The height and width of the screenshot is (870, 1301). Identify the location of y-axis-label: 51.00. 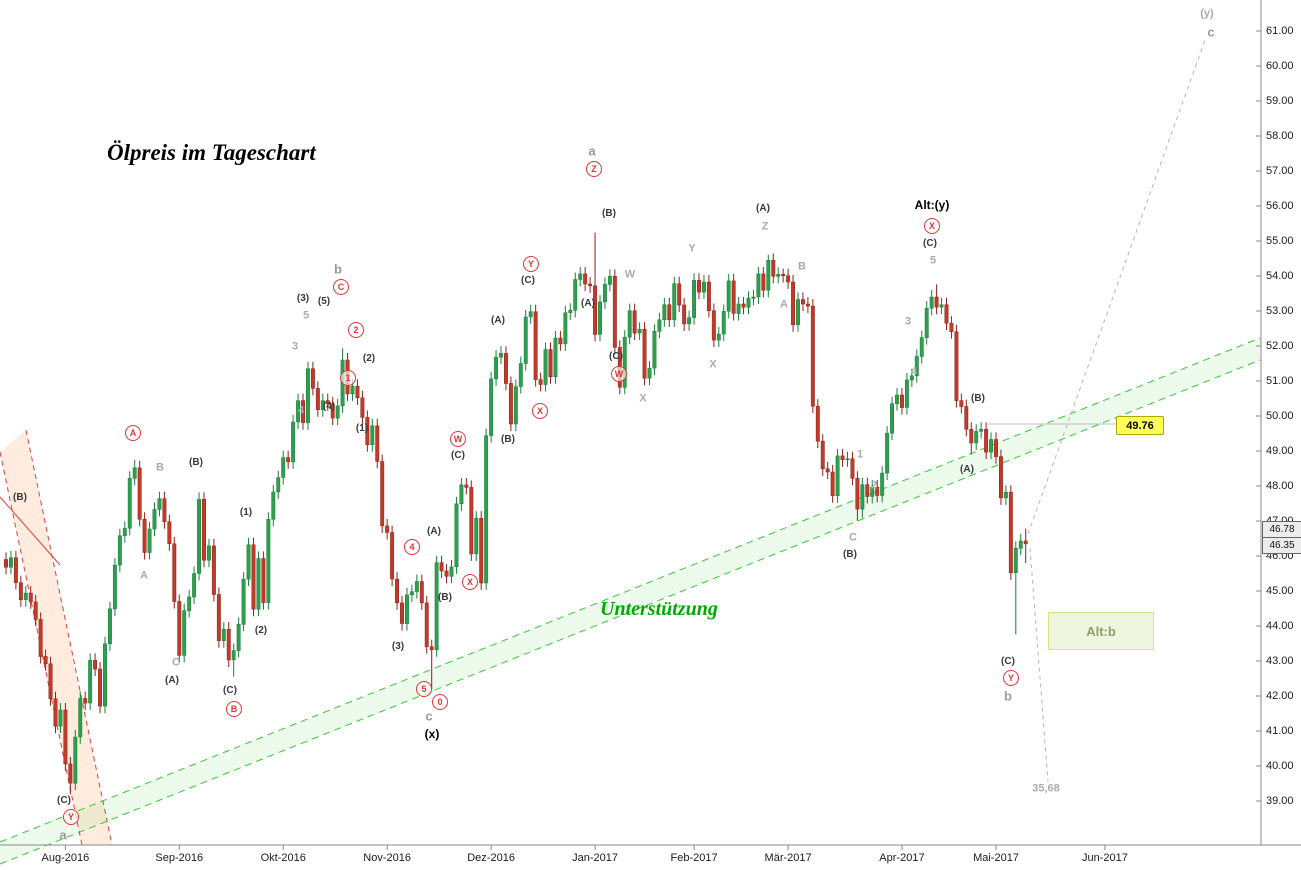
(1280, 381).